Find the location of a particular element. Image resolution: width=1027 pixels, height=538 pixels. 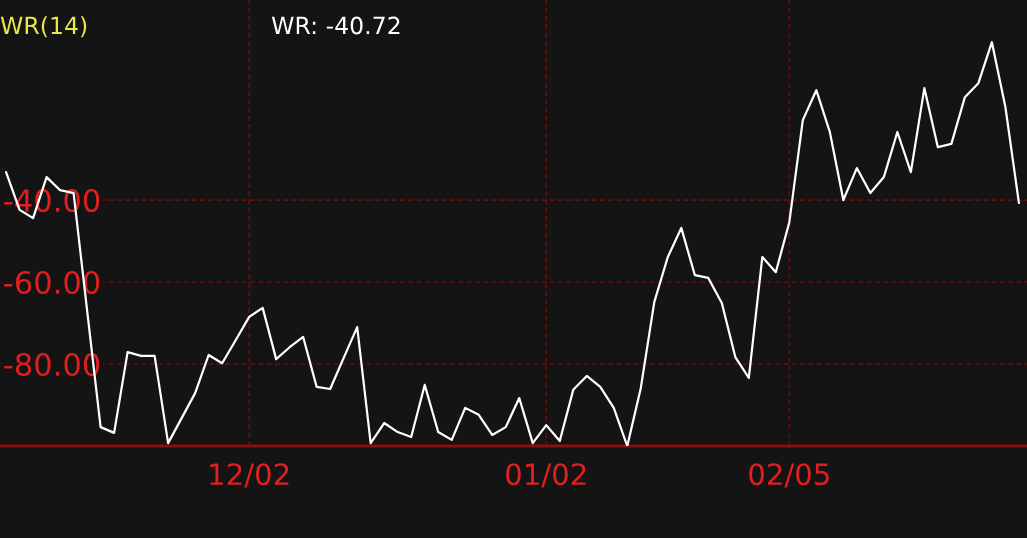

text: WR: -40.72 is located at coordinates (335, 25).